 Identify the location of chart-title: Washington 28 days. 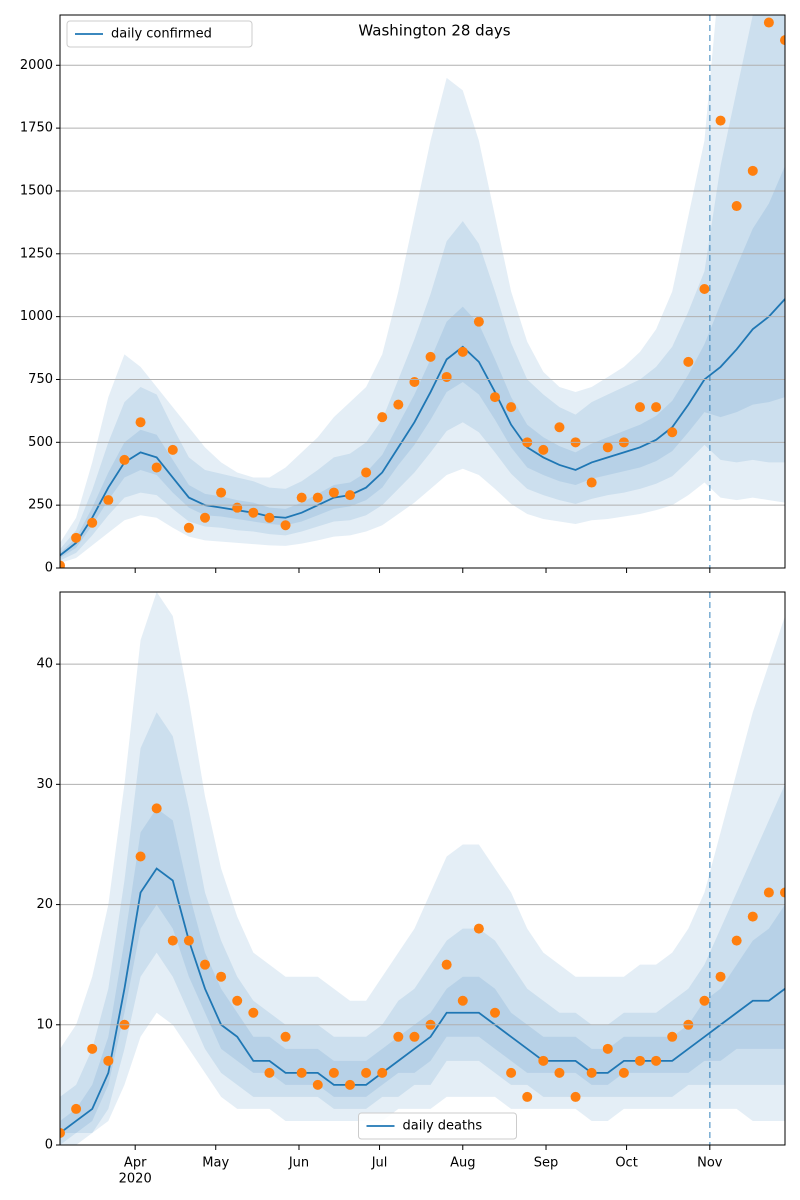
(434, 31).